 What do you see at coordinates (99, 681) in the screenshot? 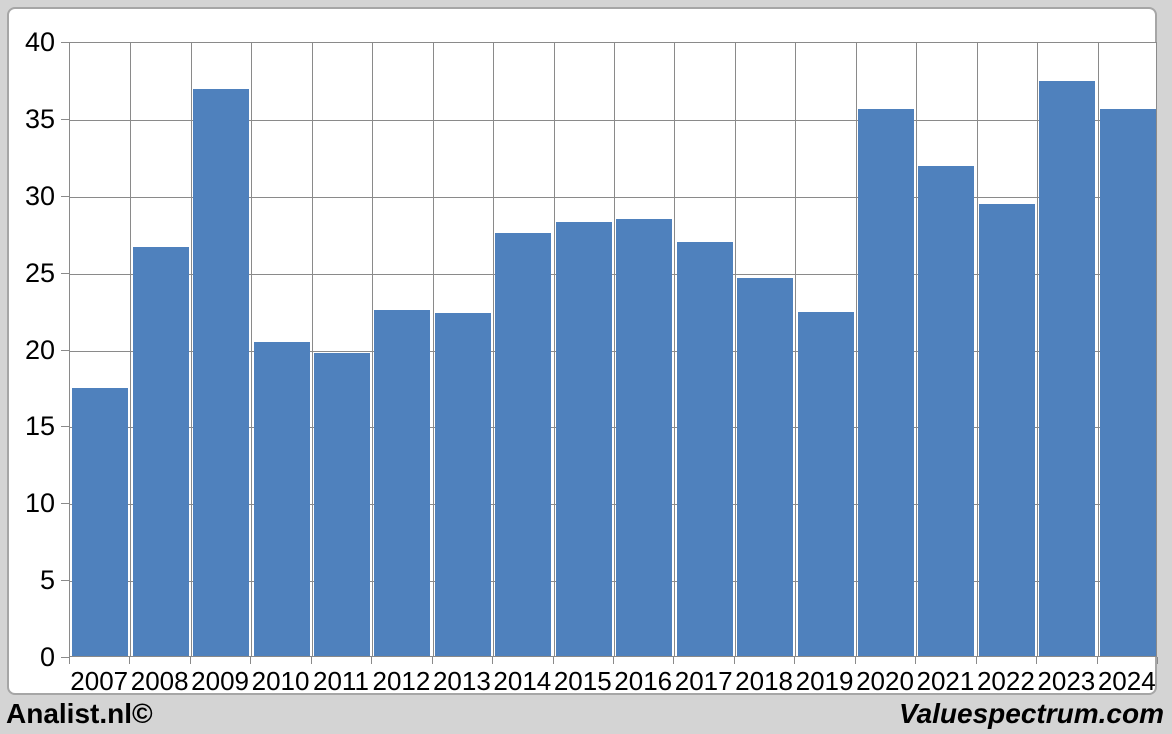
I see `x-axis-label-2007: 2007` at bounding box center [99, 681].